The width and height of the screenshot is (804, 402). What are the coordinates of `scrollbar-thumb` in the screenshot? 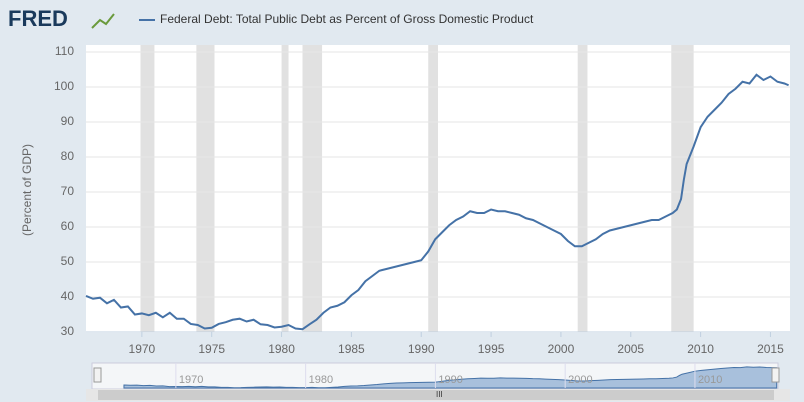 It's located at (436, 395).